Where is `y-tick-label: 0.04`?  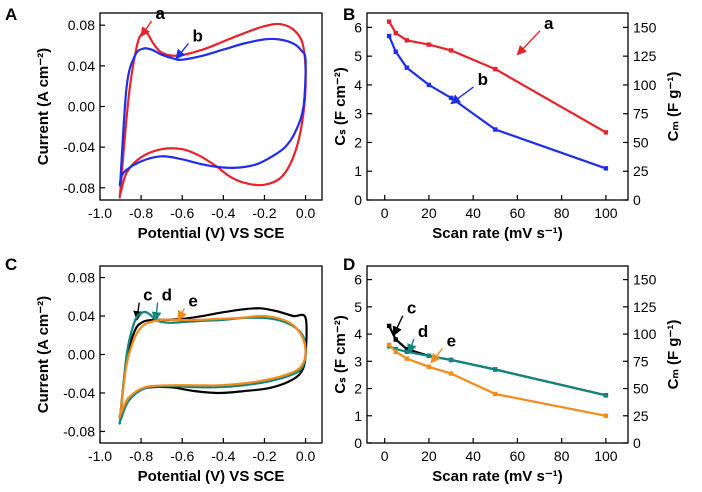 y-tick-label: 0.04 is located at coordinates (81, 316).